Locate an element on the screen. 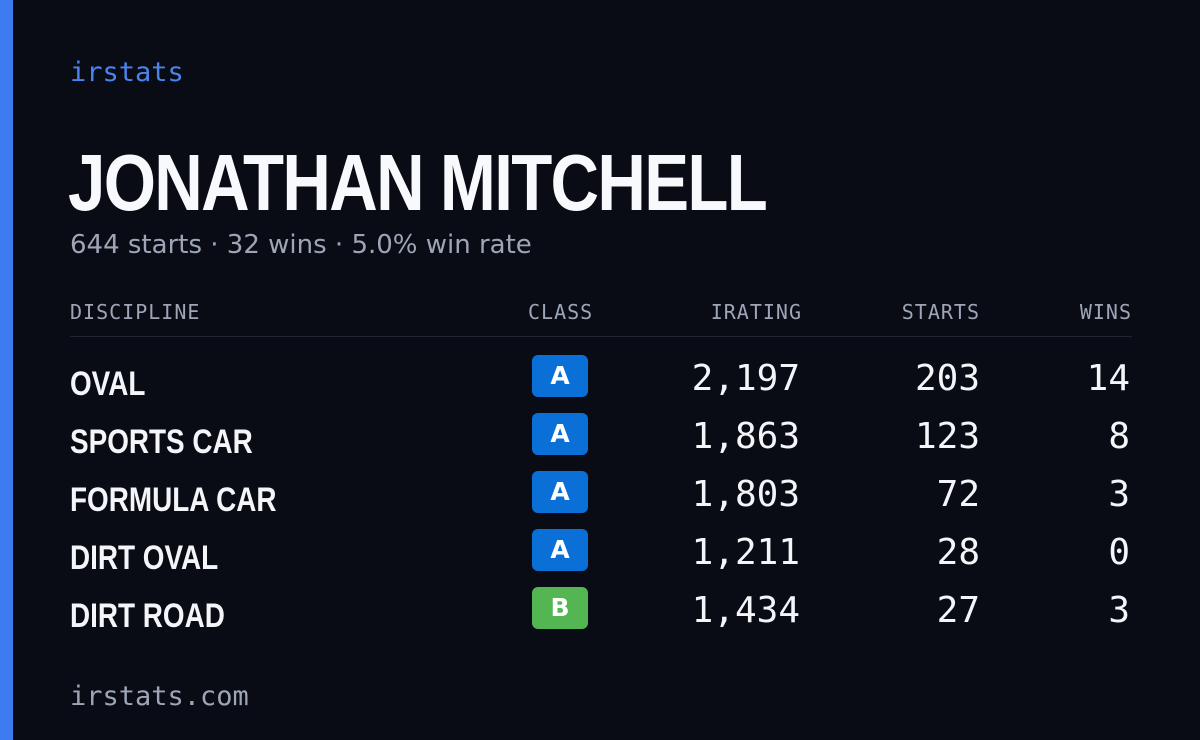 The height and width of the screenshot is (740, 1200). table-row: FORMULA CAR A 1,803 72 3 is located at coordinates (601, 498).